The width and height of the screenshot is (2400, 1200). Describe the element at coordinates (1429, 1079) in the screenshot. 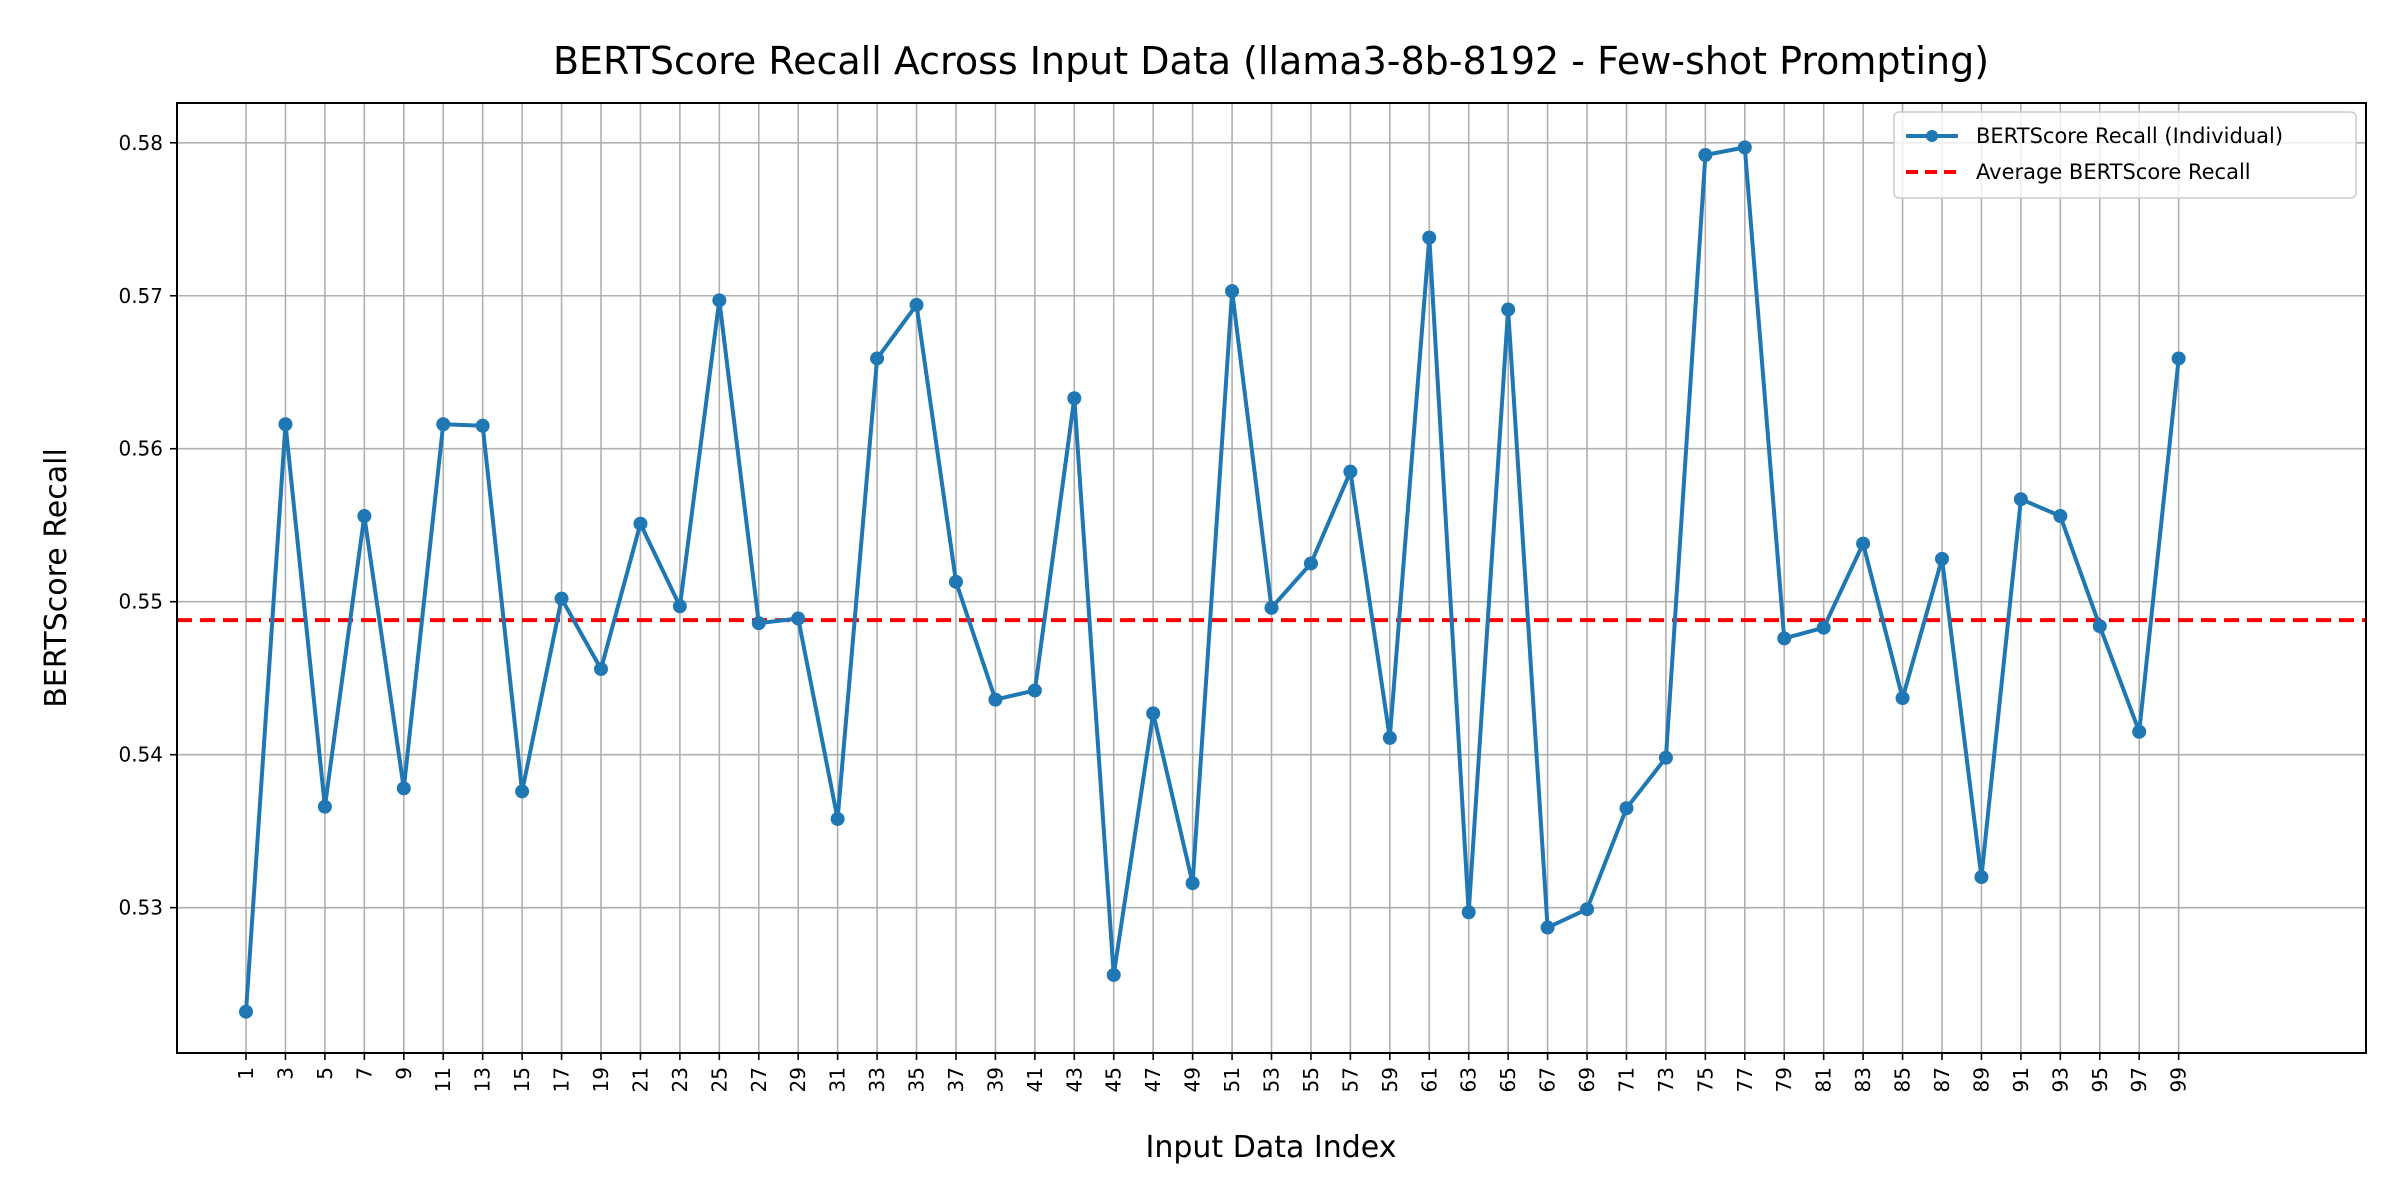

I see `x-tick-label: 61` at that location.